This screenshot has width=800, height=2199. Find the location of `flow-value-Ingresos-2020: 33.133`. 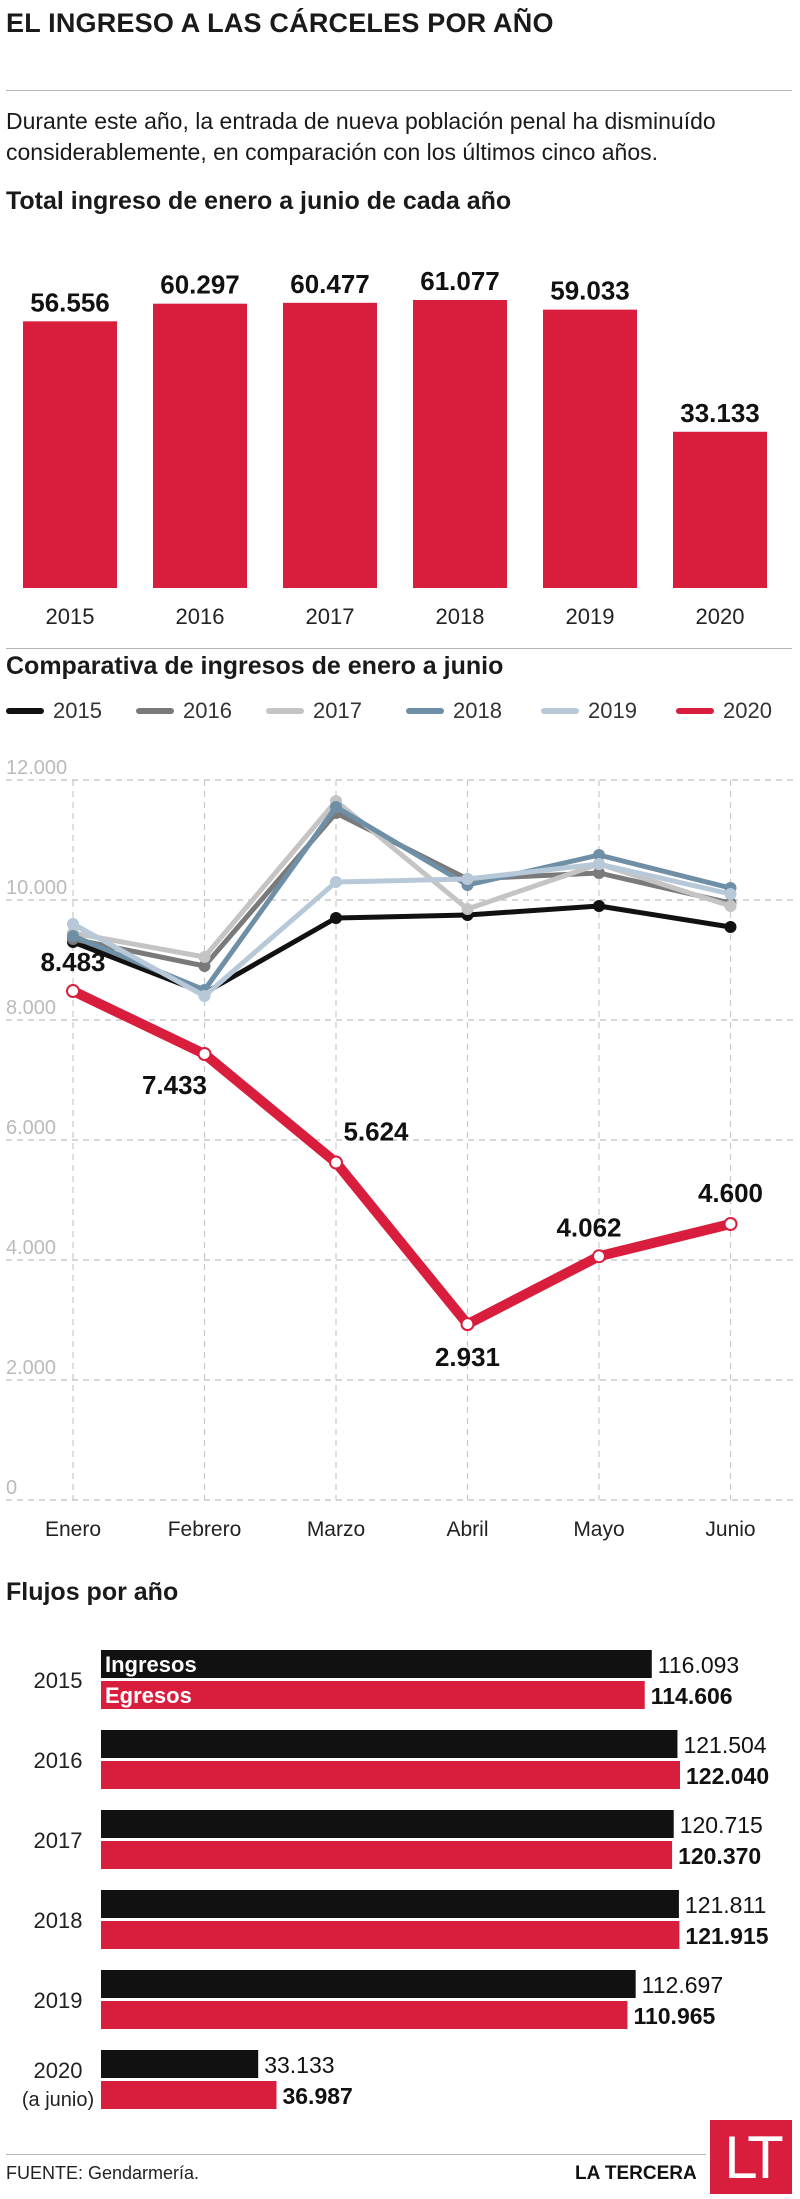

flow-value-Ingresos-2020: 33.133 is located at coordinates (299, 2065).